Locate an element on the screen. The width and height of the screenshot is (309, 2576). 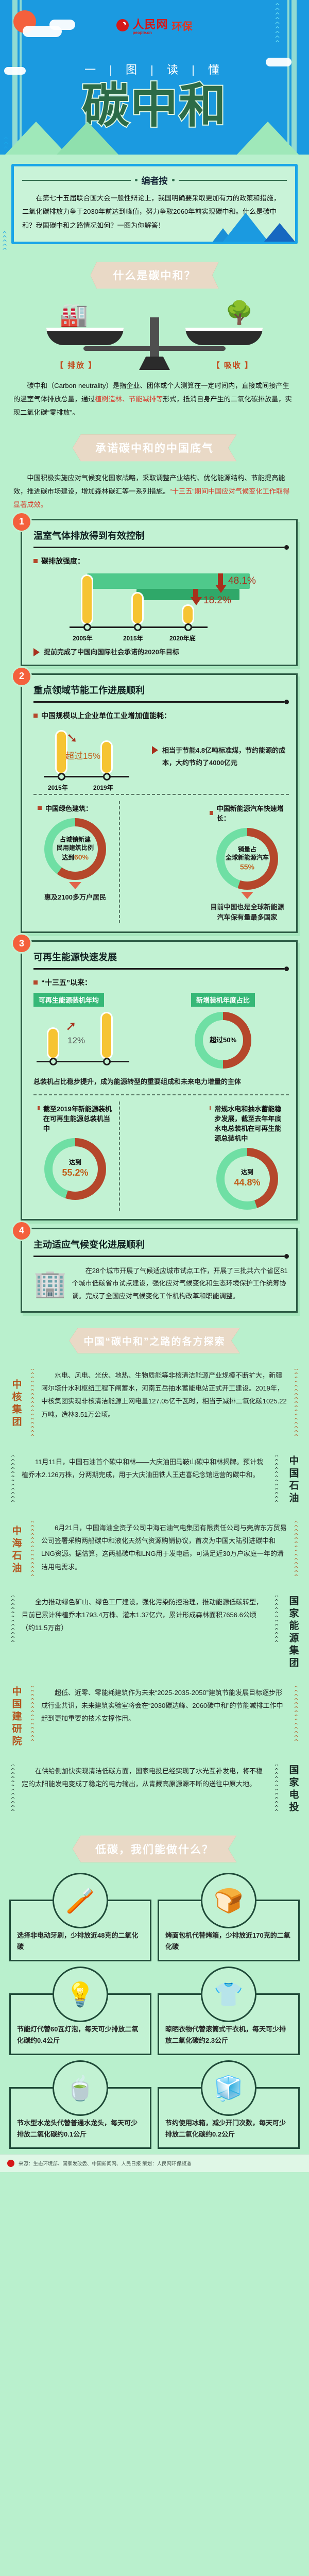
city-buildings-icon: 🏢 is located at coordinates (50, 1283).